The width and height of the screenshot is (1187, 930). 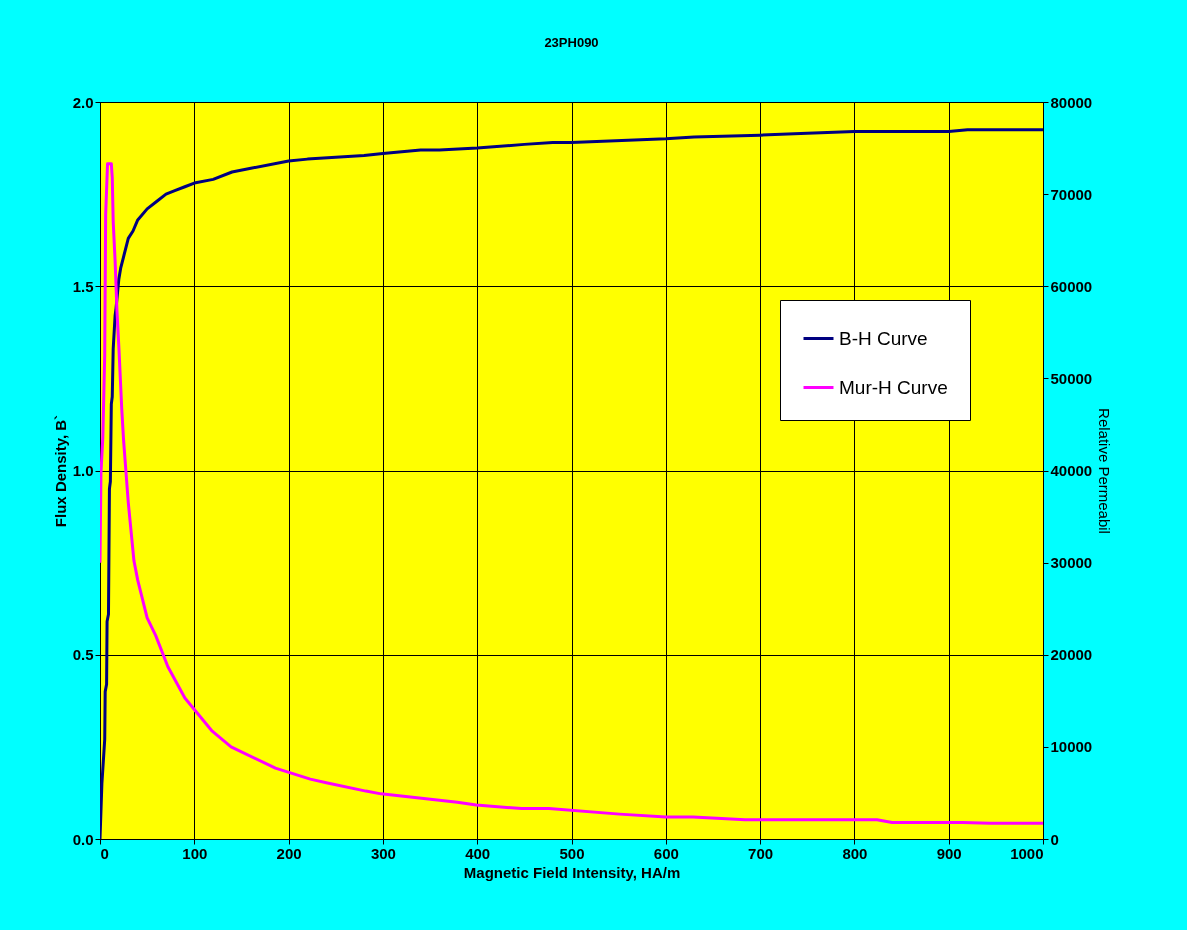 What do you see at coordinates (666, 853) in the screenshot?
I see `x-tick-label: 600` at bounding box center [666, 853].